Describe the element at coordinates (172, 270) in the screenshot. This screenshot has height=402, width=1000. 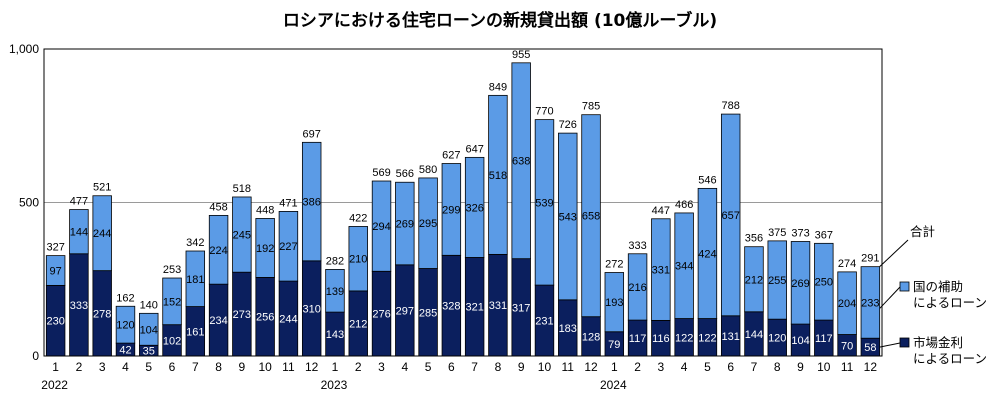
I see `total-label: 253` at that location.